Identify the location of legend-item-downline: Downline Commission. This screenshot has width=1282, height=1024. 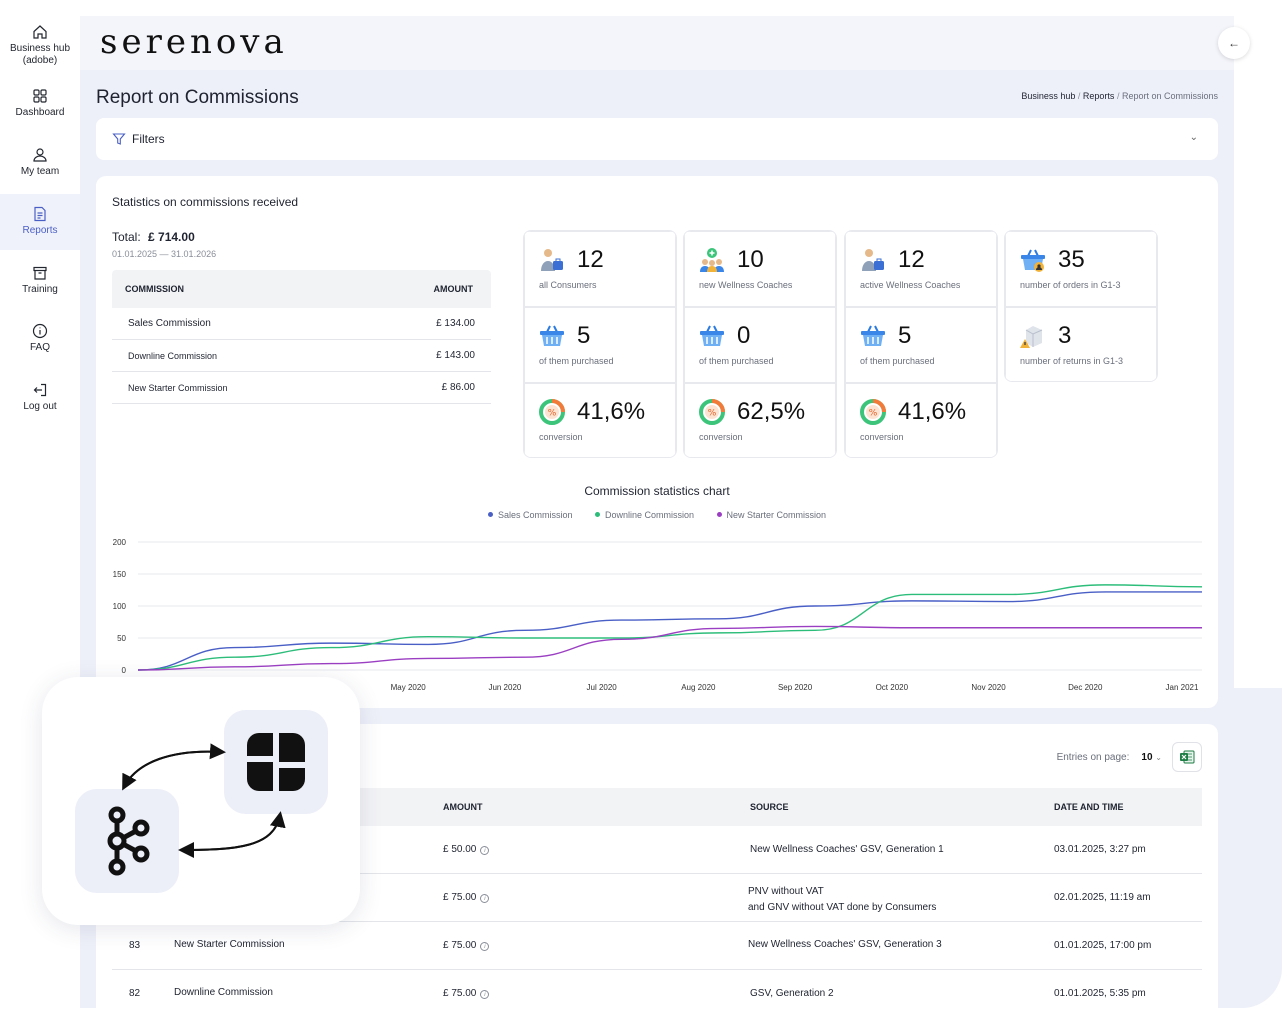
(644, 515).